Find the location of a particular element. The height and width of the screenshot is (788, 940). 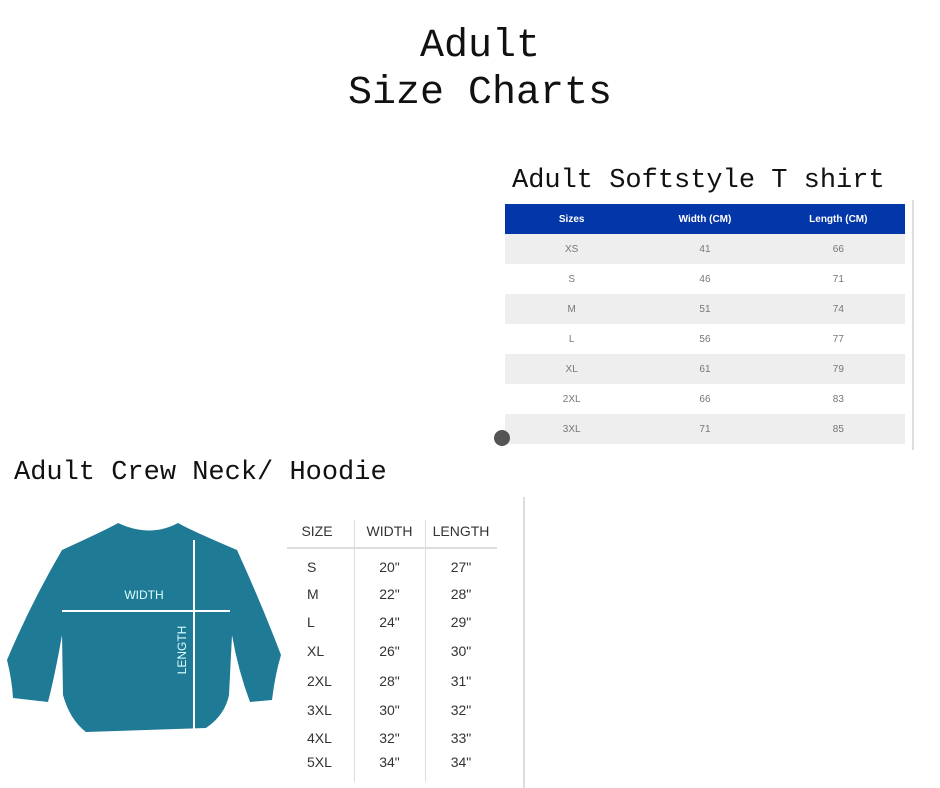

table-cell: XS is located at coordinates (572, 249).